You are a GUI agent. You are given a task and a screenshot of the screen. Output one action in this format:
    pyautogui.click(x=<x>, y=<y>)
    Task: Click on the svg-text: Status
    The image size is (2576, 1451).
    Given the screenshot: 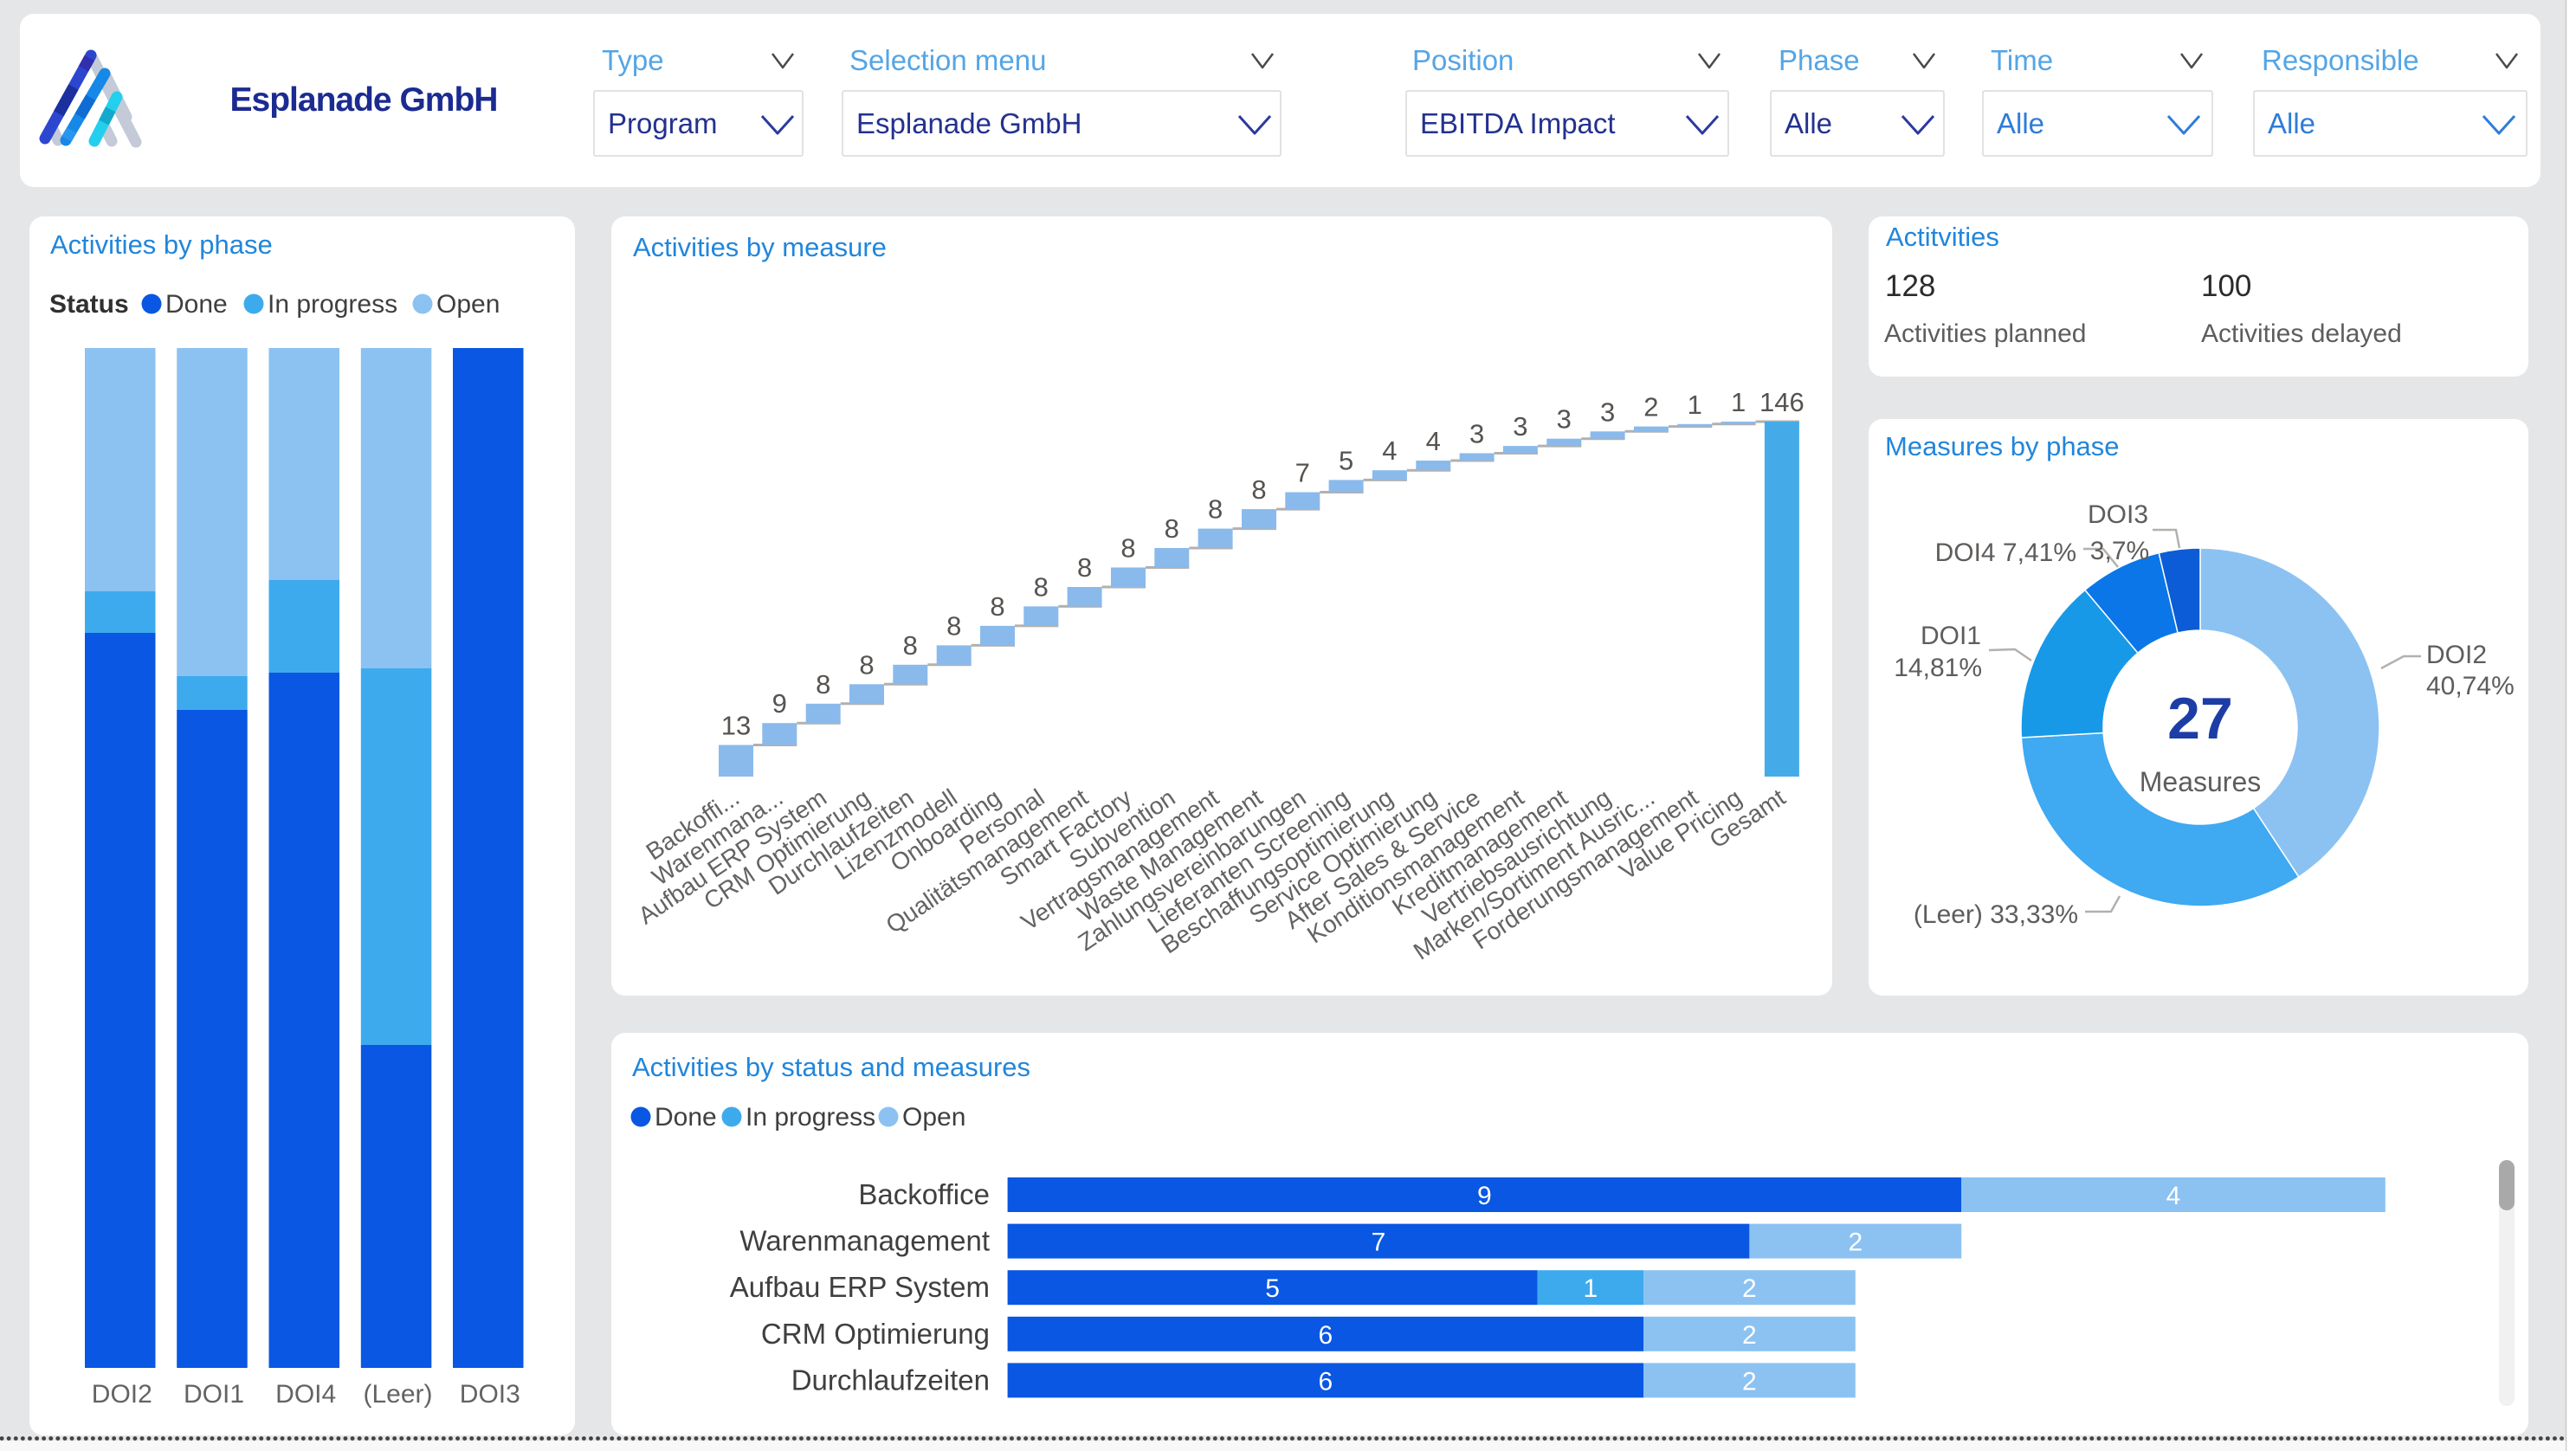 What is the action you would take?
    pyautogui.click(x=89, y=304)
    